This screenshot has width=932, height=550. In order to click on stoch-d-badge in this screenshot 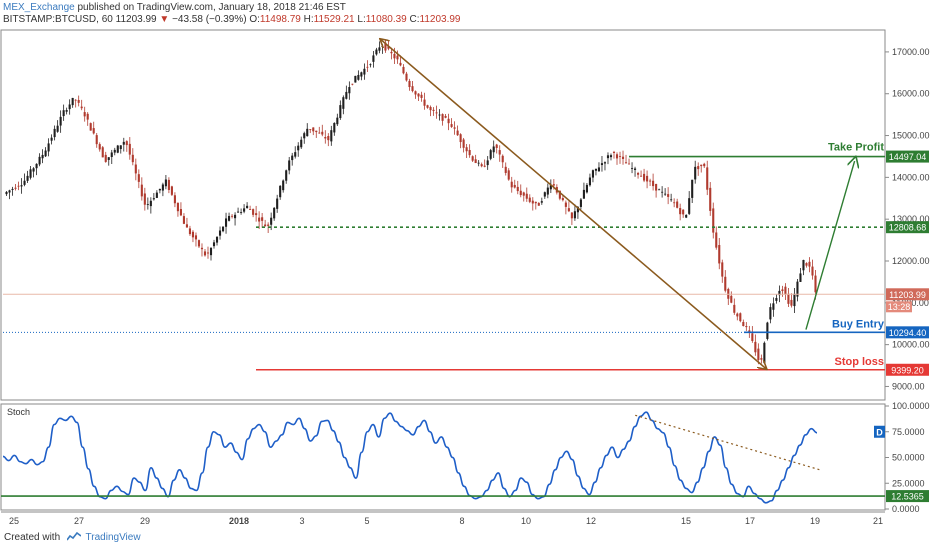, I will do `click(879, 431)`.